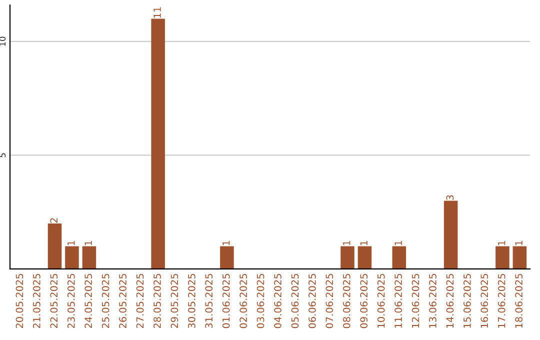  Describe the element at coordinates (450, 197) in the screenshot. I see `data-label: 3` at that location.